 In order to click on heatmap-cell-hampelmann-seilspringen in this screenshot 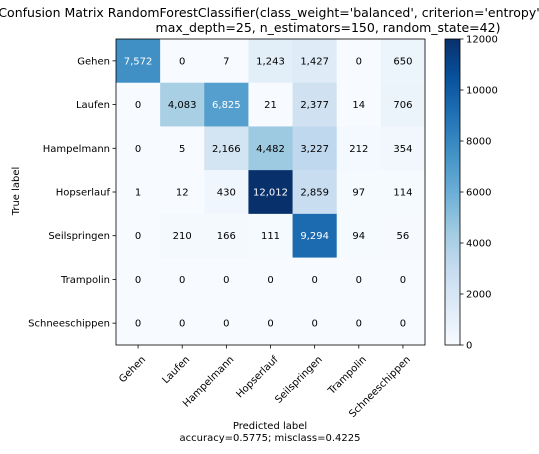, I will do `click(315, 148)`.